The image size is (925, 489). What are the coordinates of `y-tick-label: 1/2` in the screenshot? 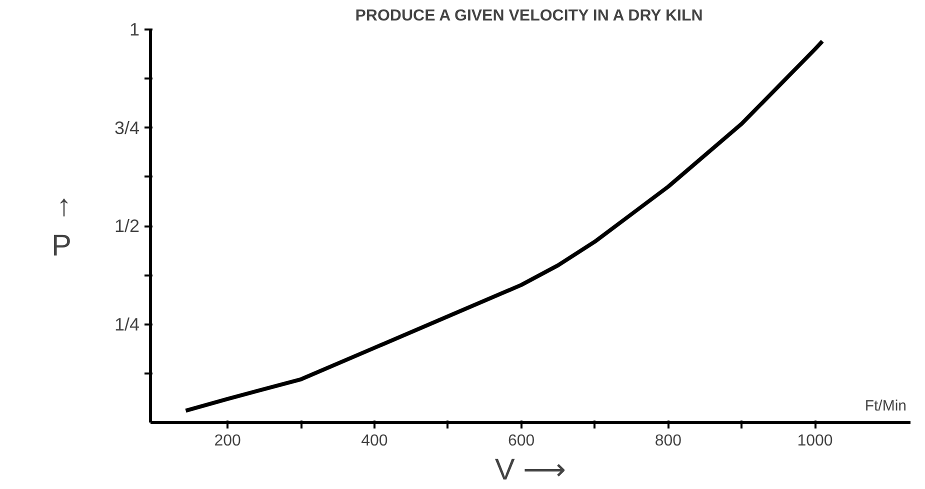 It's located at (127, 226).